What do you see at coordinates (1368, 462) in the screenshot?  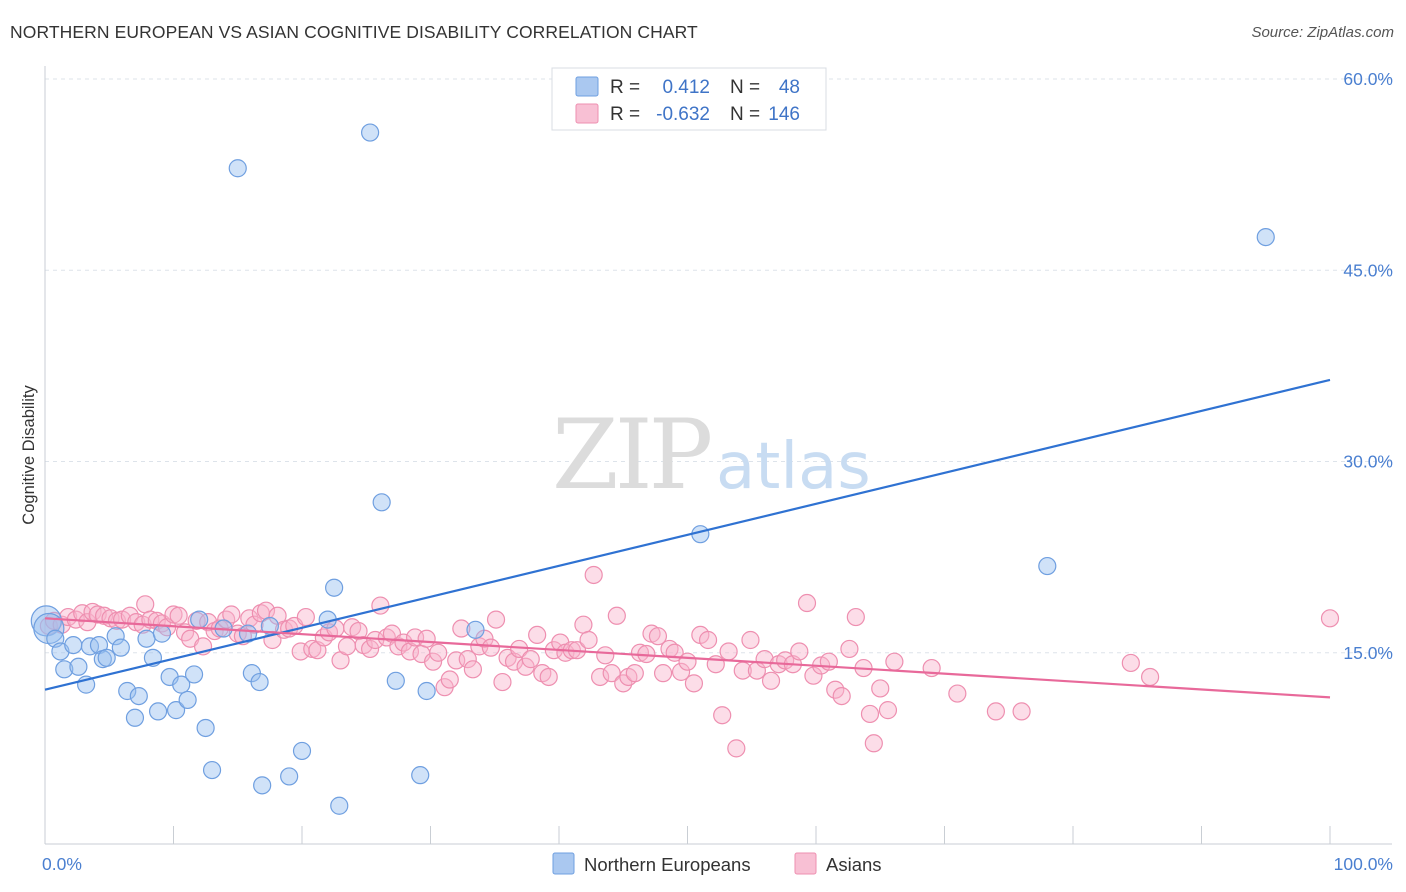 I see `y-tick-label: 30.0%` at bounding box center [1368, 462].